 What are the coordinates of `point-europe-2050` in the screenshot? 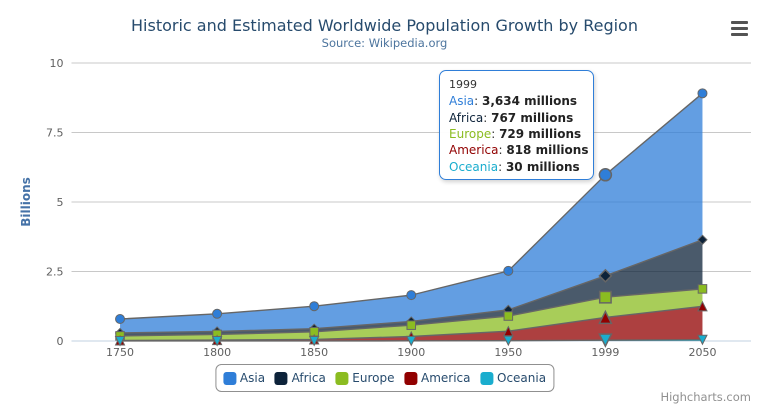 It's located at (702, 289).